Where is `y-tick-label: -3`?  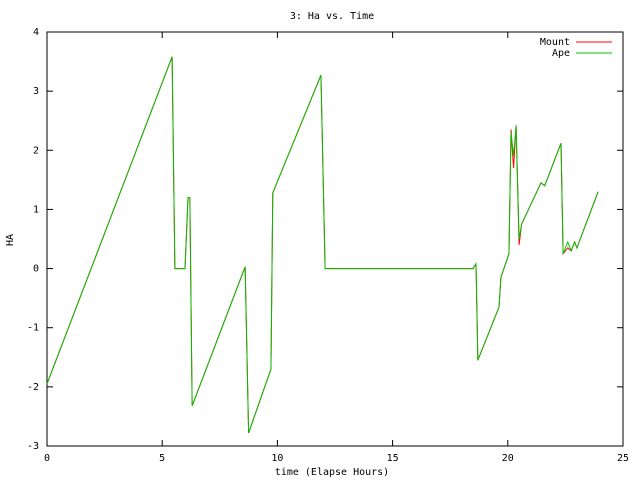
y-tick-label: -3 is located at coordinates (33, 446).